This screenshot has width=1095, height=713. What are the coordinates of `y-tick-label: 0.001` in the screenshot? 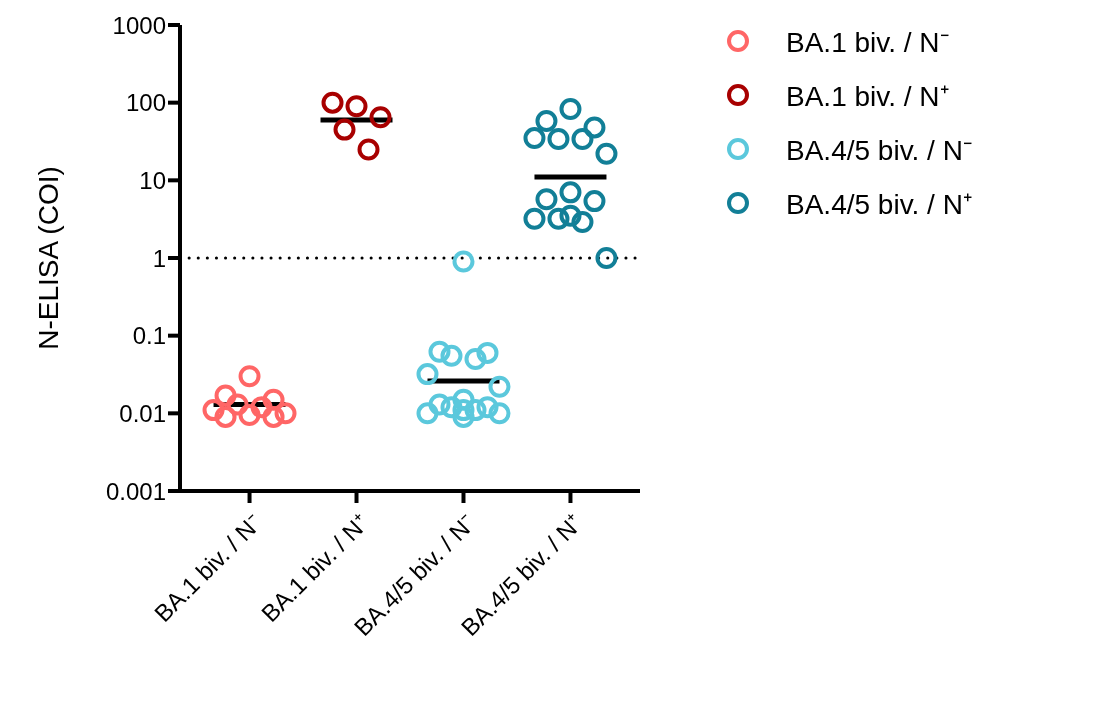 It's located at (135, 491).